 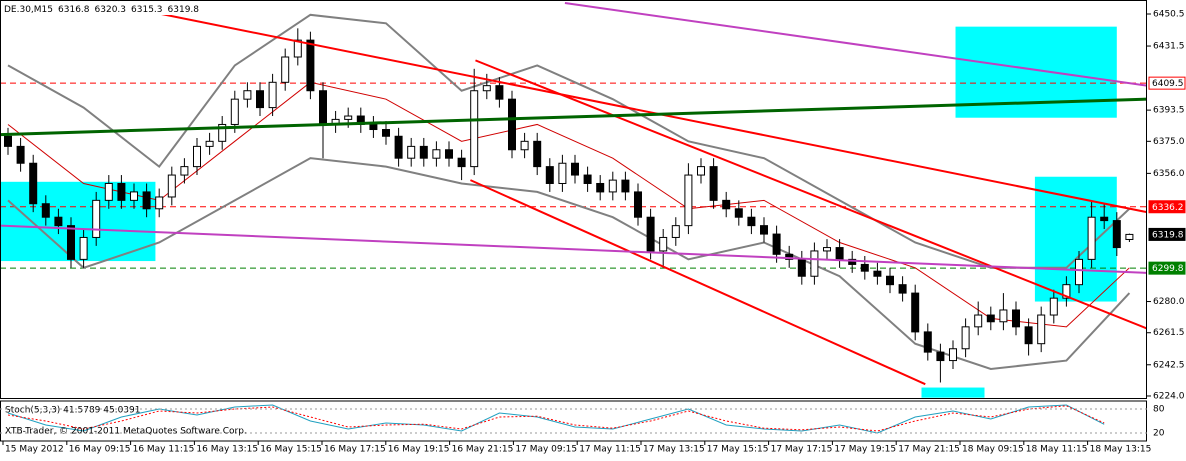 I want to click on y-tick-label: 6375.0, so click(x=1169, y=142).